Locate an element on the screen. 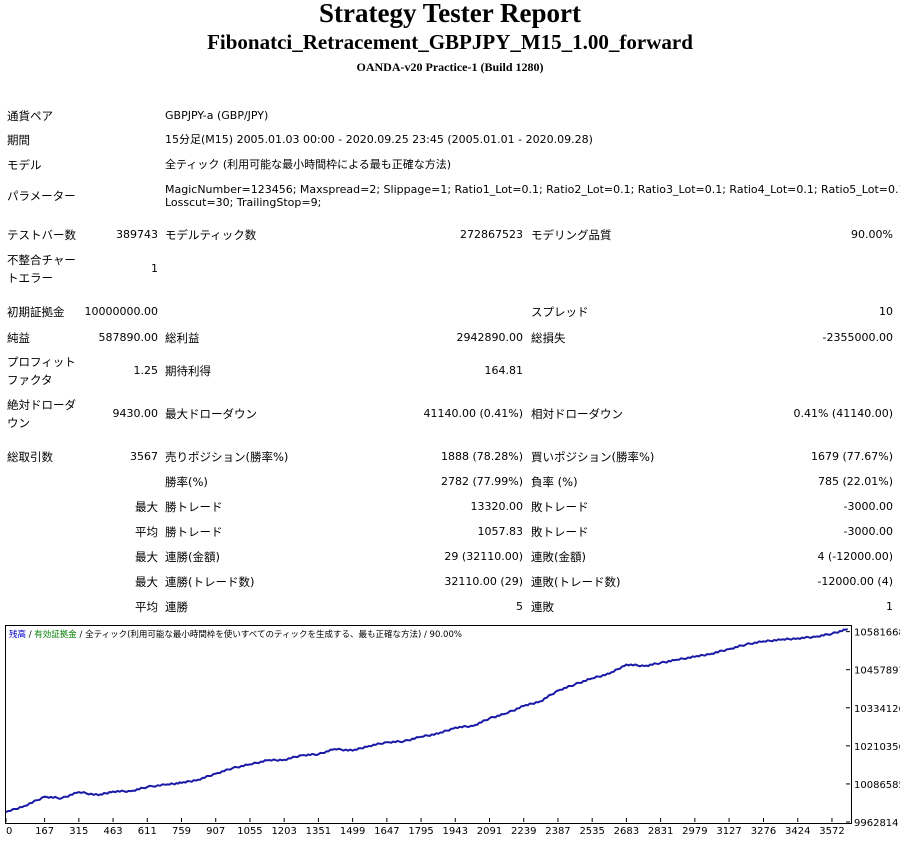  avg-cons-wins-label: 連勝 is located at coordinates (176, 607).